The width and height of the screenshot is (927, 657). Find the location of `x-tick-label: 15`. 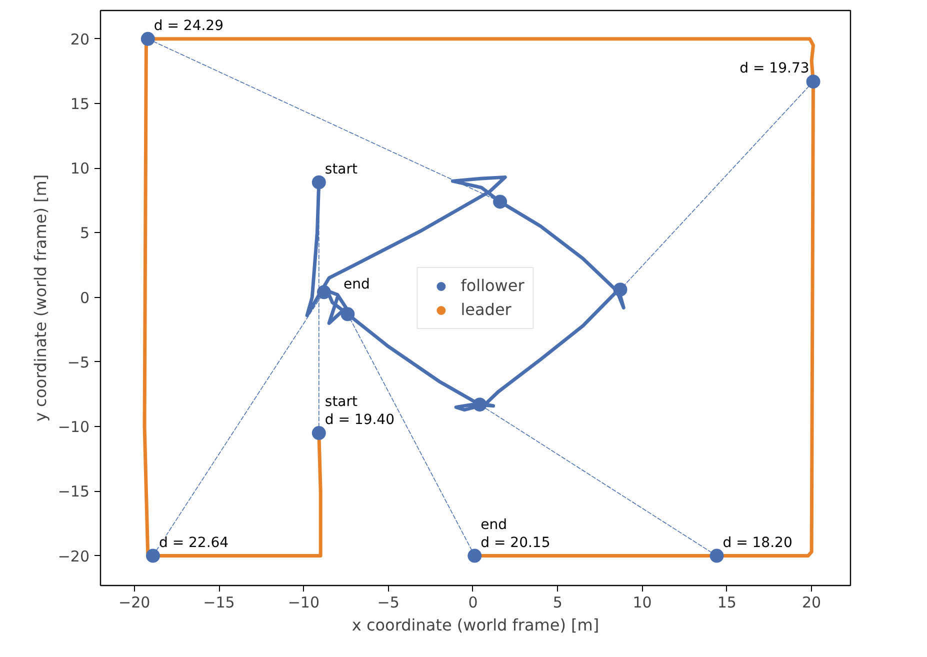

x-tick-label: 15 is located at coordinates (726, 603).